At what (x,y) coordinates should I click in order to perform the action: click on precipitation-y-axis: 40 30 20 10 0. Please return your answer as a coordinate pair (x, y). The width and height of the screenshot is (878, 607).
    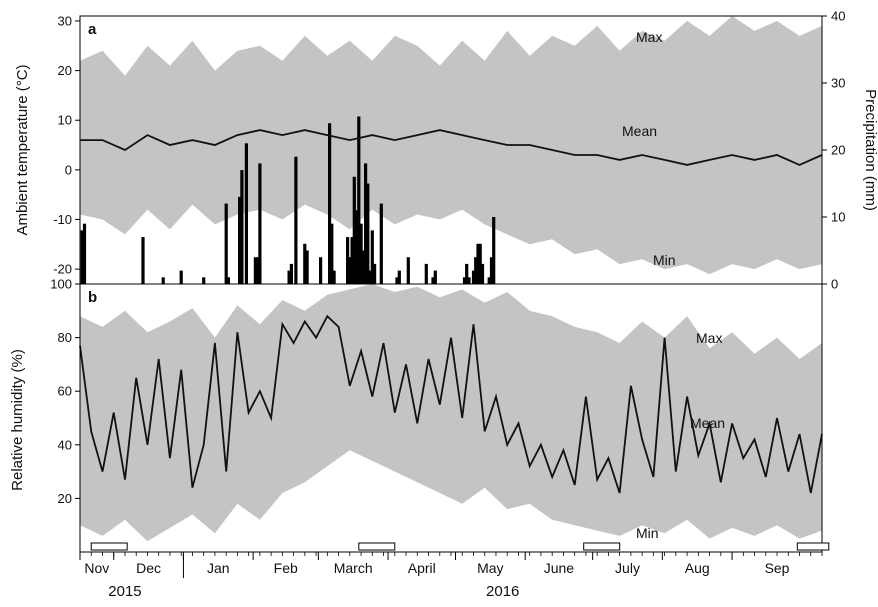
    Looking at the image, I should click on (833, 150).